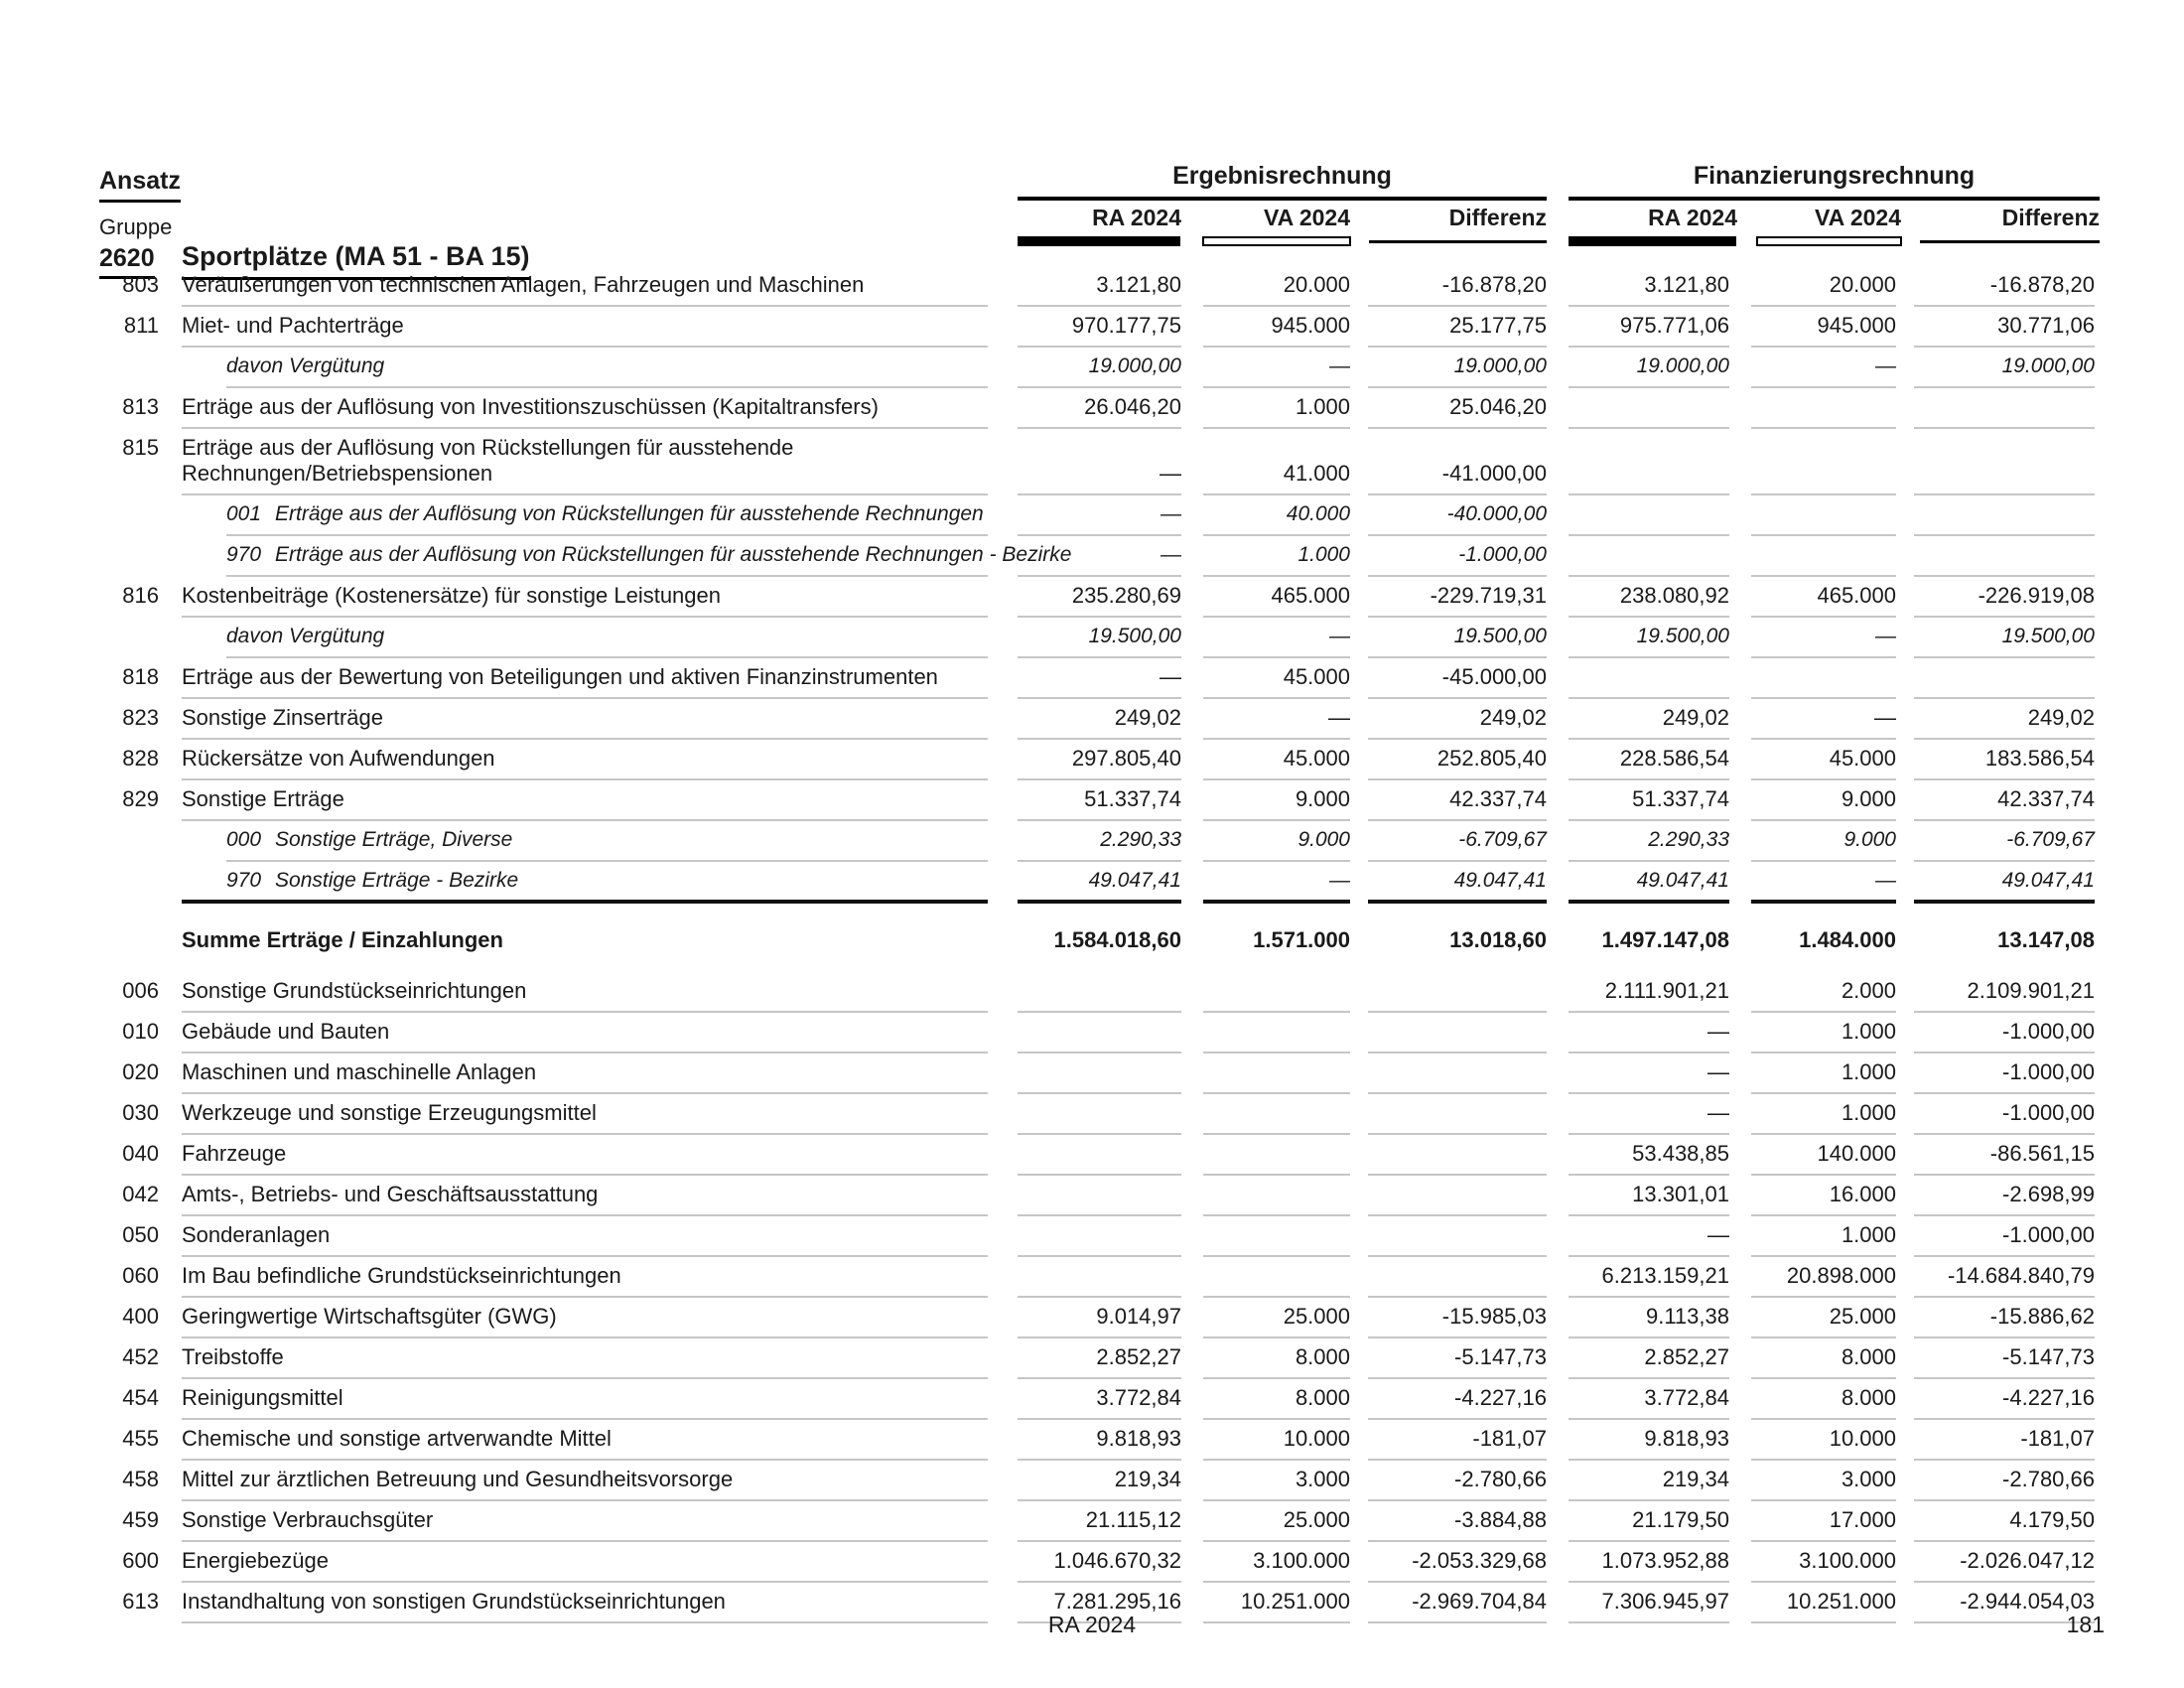  Describe the element at coordinates (140, 758) in the screenshot. I see `row-code: 828` at that location.